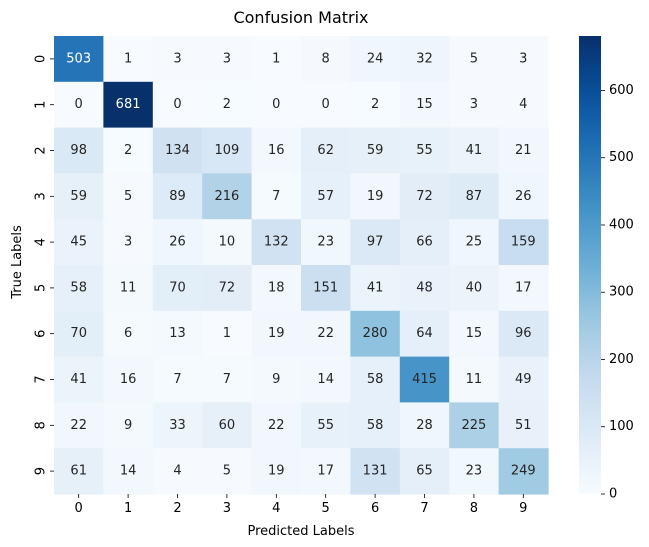 This screenshot has height=547, width=649. Describe the element at coordinates (590, 265) in the screenshot. I see `colorbar-gradient` at that location.